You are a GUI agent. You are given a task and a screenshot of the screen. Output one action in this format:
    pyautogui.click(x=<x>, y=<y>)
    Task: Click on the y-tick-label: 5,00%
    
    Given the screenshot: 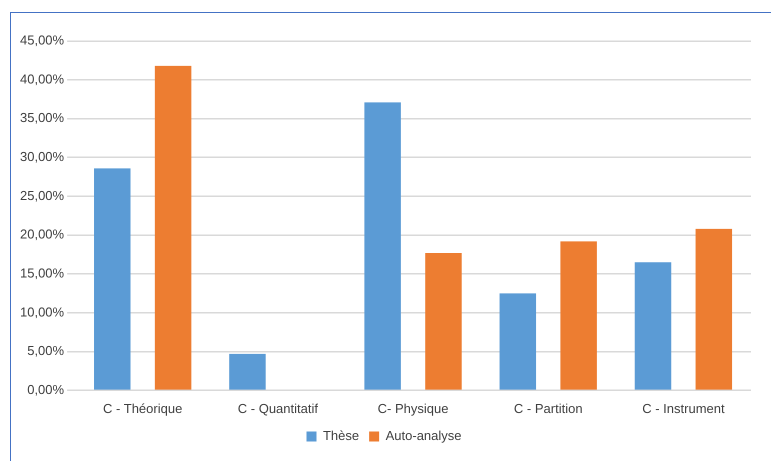 What is the action you would take?
    pyautogui.click(x=46, y=350)
    